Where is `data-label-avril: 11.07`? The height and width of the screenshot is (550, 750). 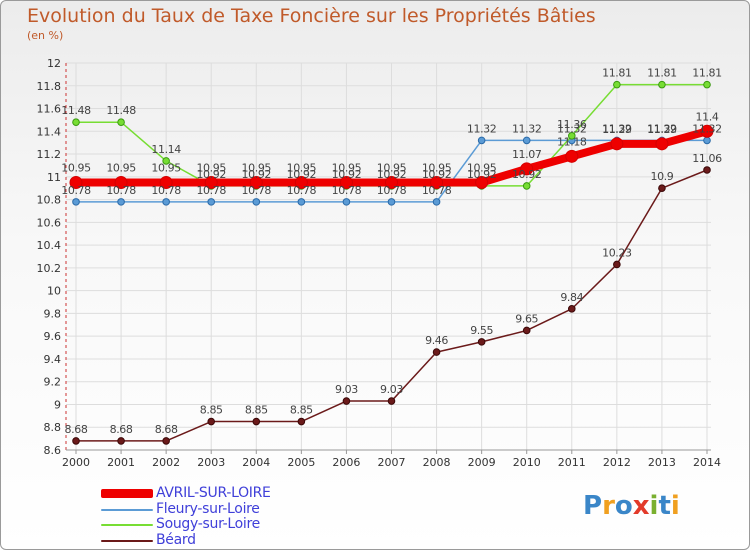
data-label-avril: 11.07 is located at coordinates (527, 154).